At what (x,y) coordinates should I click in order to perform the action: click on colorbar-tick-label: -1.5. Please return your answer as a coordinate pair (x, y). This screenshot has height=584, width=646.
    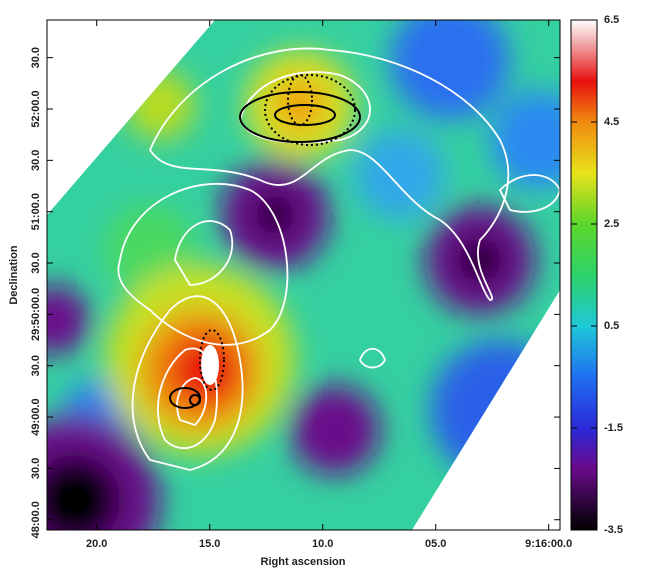
    Looking at the image, I should click on (613, 428).